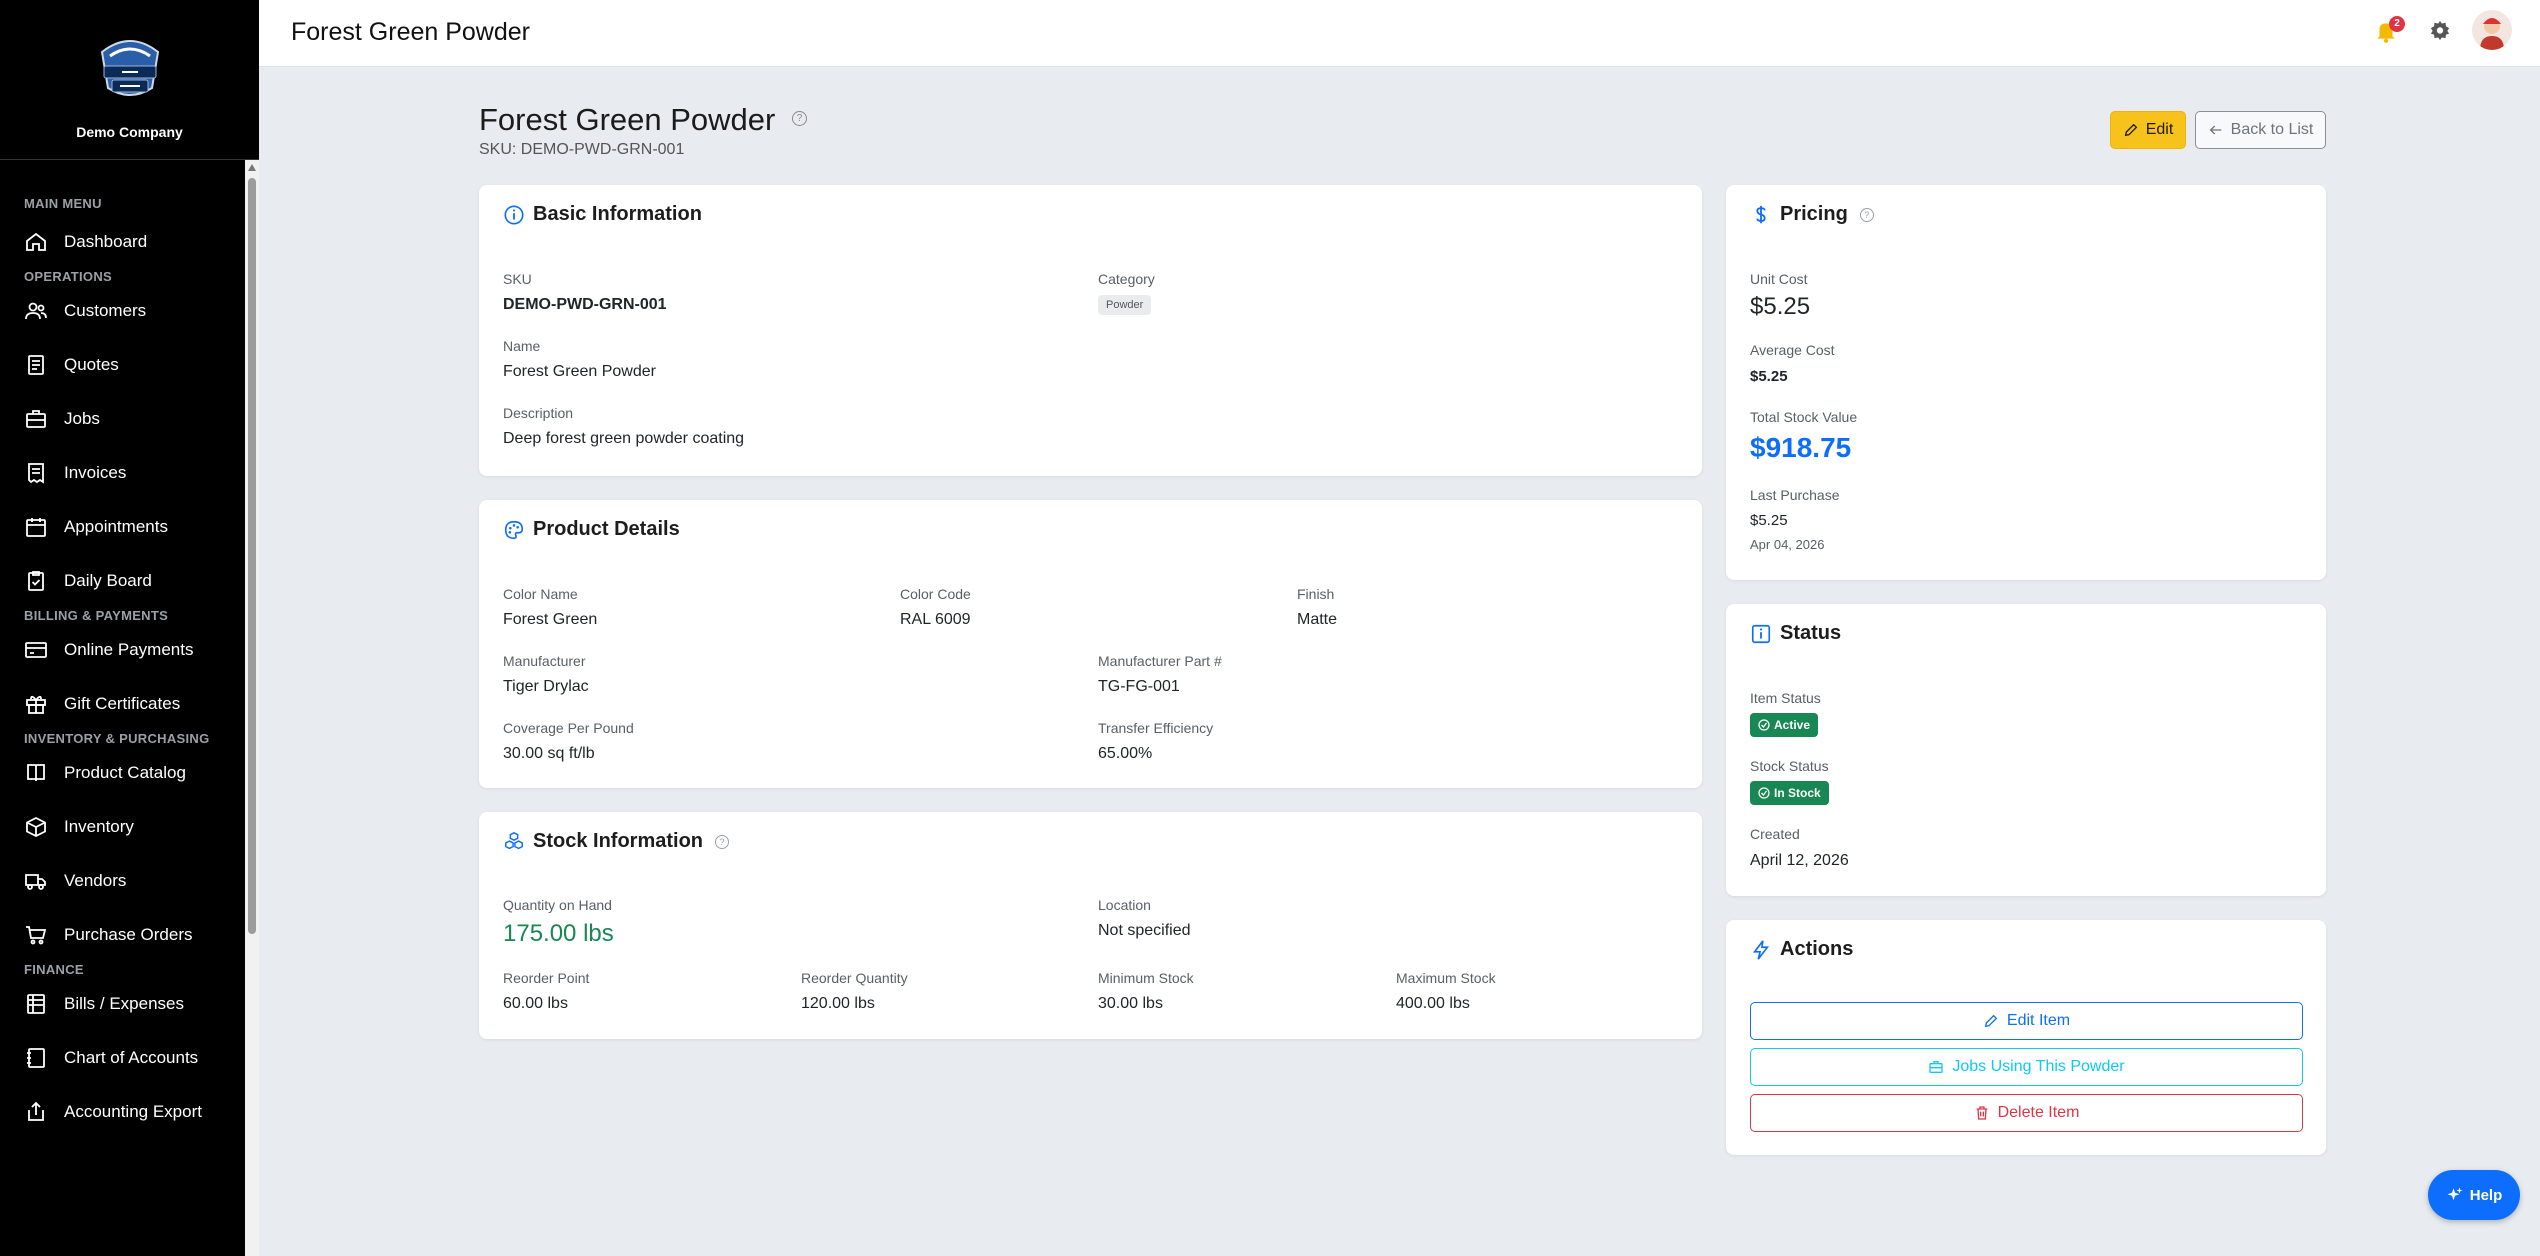 The height and width of the screenshot is (1256, 2540). I want to click on item-status-value: Active, so click(1792, 725).